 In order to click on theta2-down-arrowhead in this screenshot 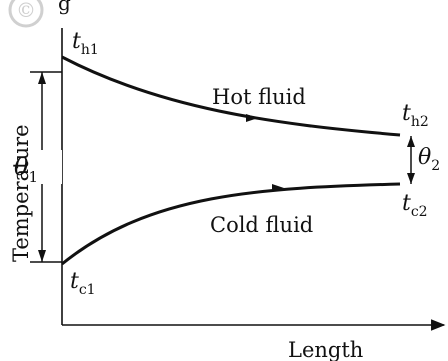, I will do `click(411, 178)`.